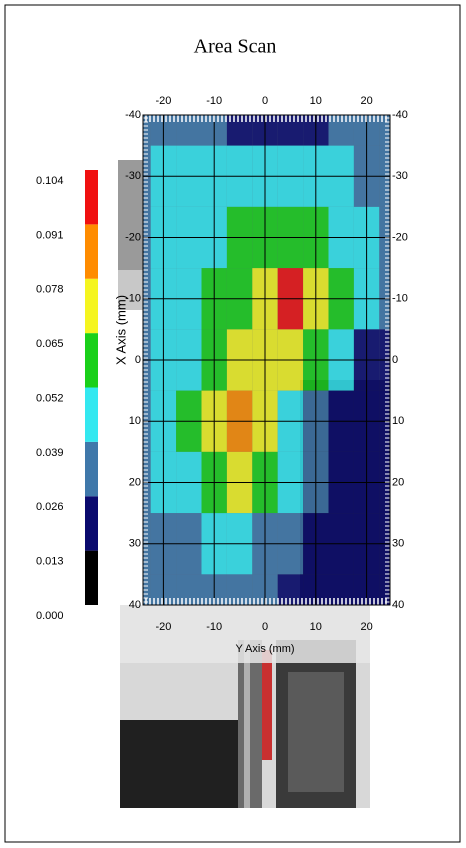  I want to click on x-axis-label: Y Axis (mm), so click(264, 649).